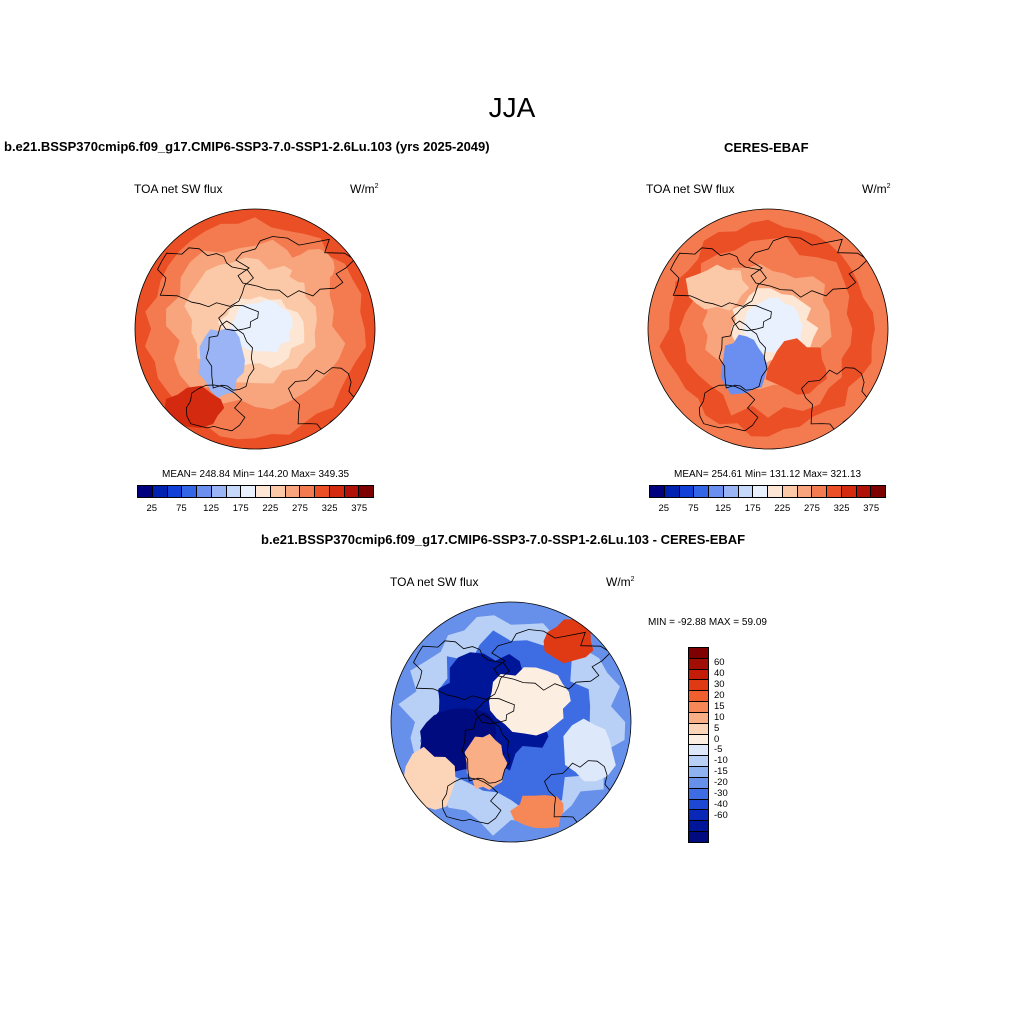 The image size is (1024, 1024). What do you see at coordinates (717, 739) in the screenshot?
I see `colorbar-tick-label: 0` at bounding box center [717, 739].